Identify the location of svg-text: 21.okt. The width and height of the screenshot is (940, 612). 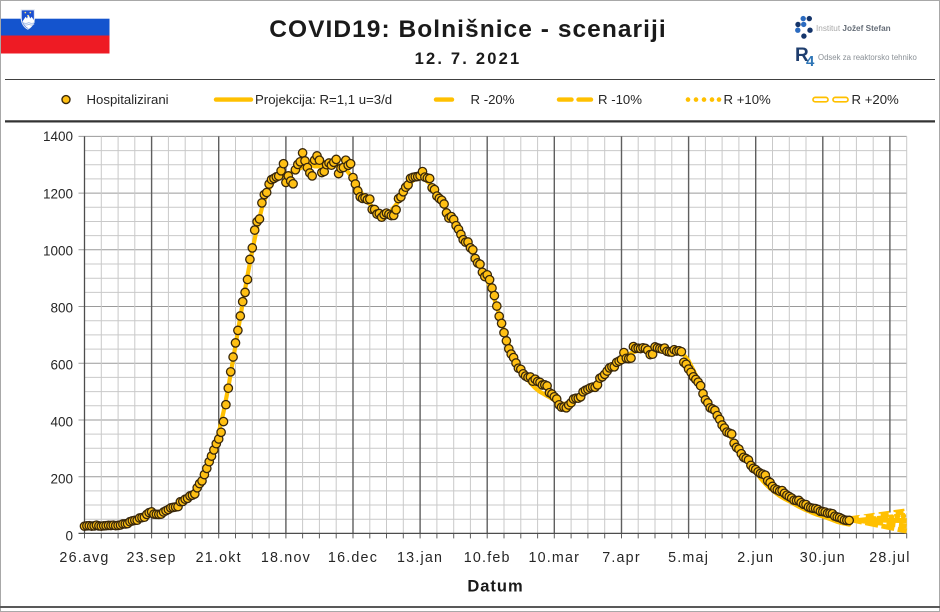
(219, 558).